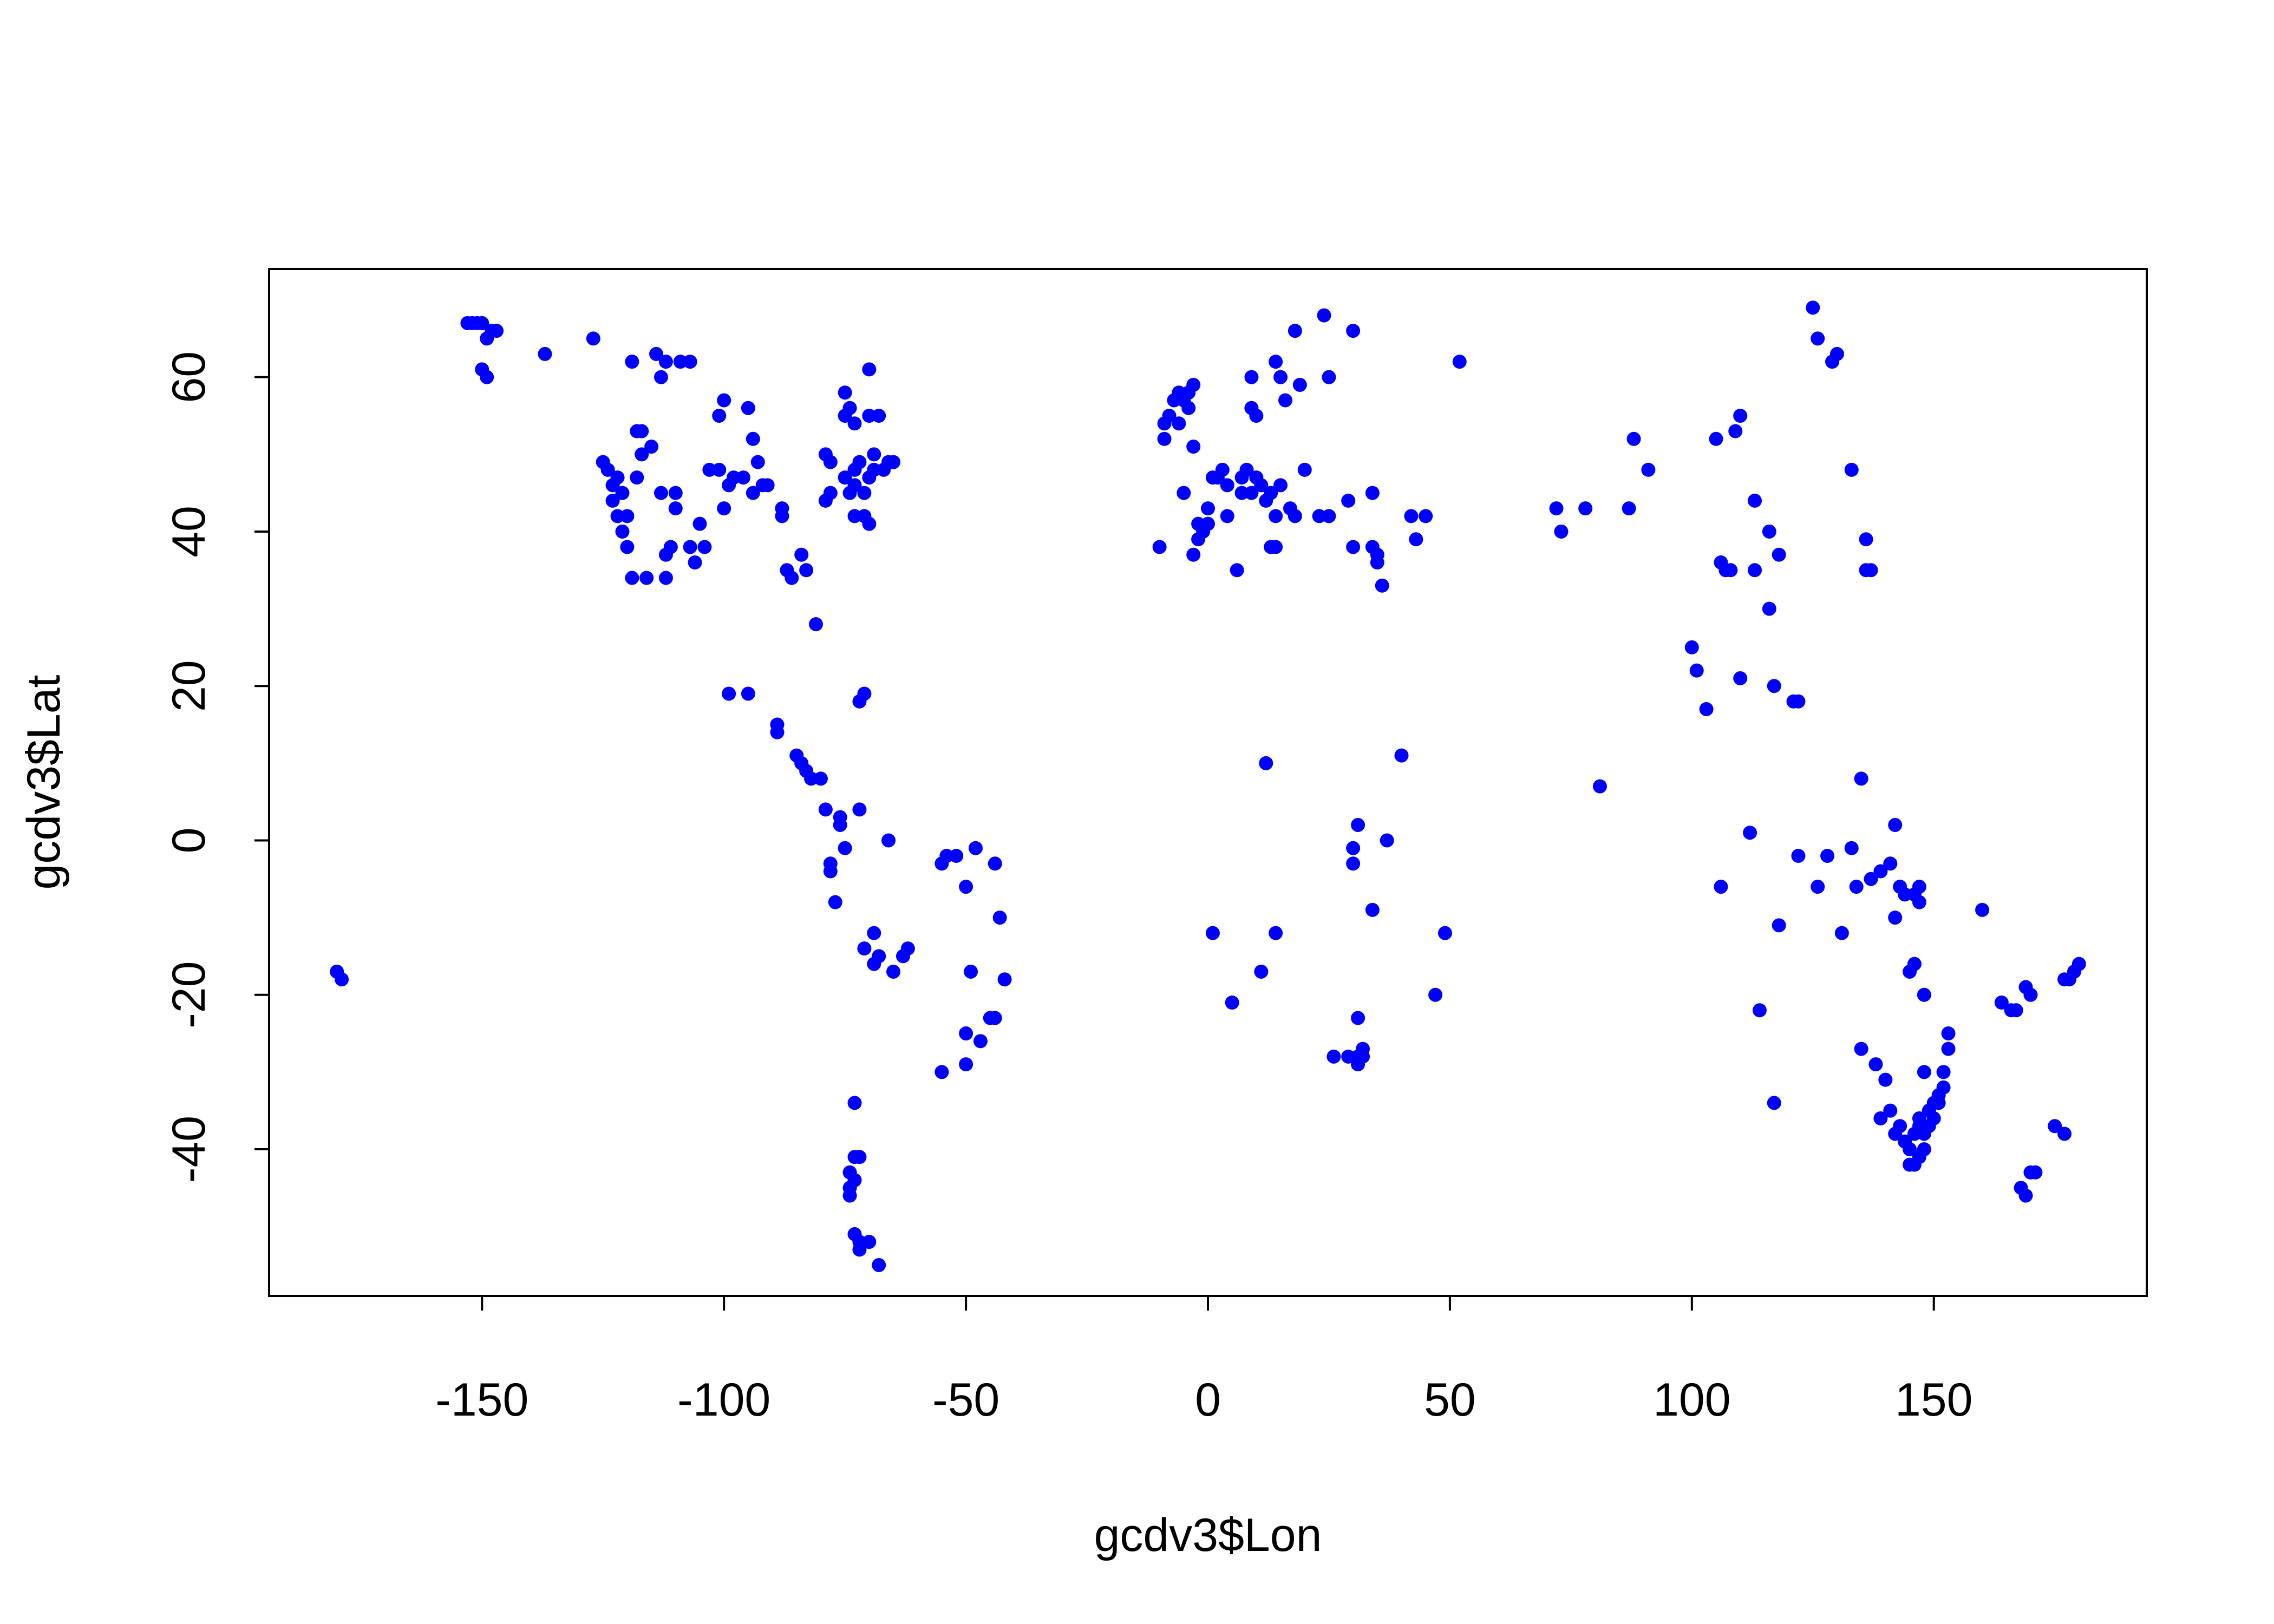 This screenshot has width=2274, height=1624. I want to click on x-tick-label: -50, so click(966, 1400).